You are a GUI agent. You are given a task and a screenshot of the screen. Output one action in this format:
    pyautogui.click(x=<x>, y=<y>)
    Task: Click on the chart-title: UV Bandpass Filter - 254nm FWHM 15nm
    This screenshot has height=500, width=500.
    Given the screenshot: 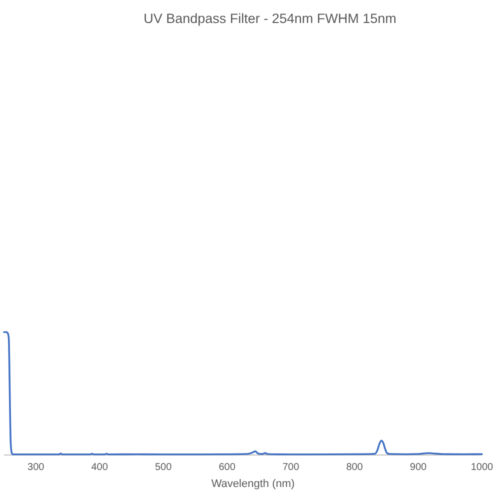 What is the action you would take?
    pyautogui.click(x=270, y=18)
    